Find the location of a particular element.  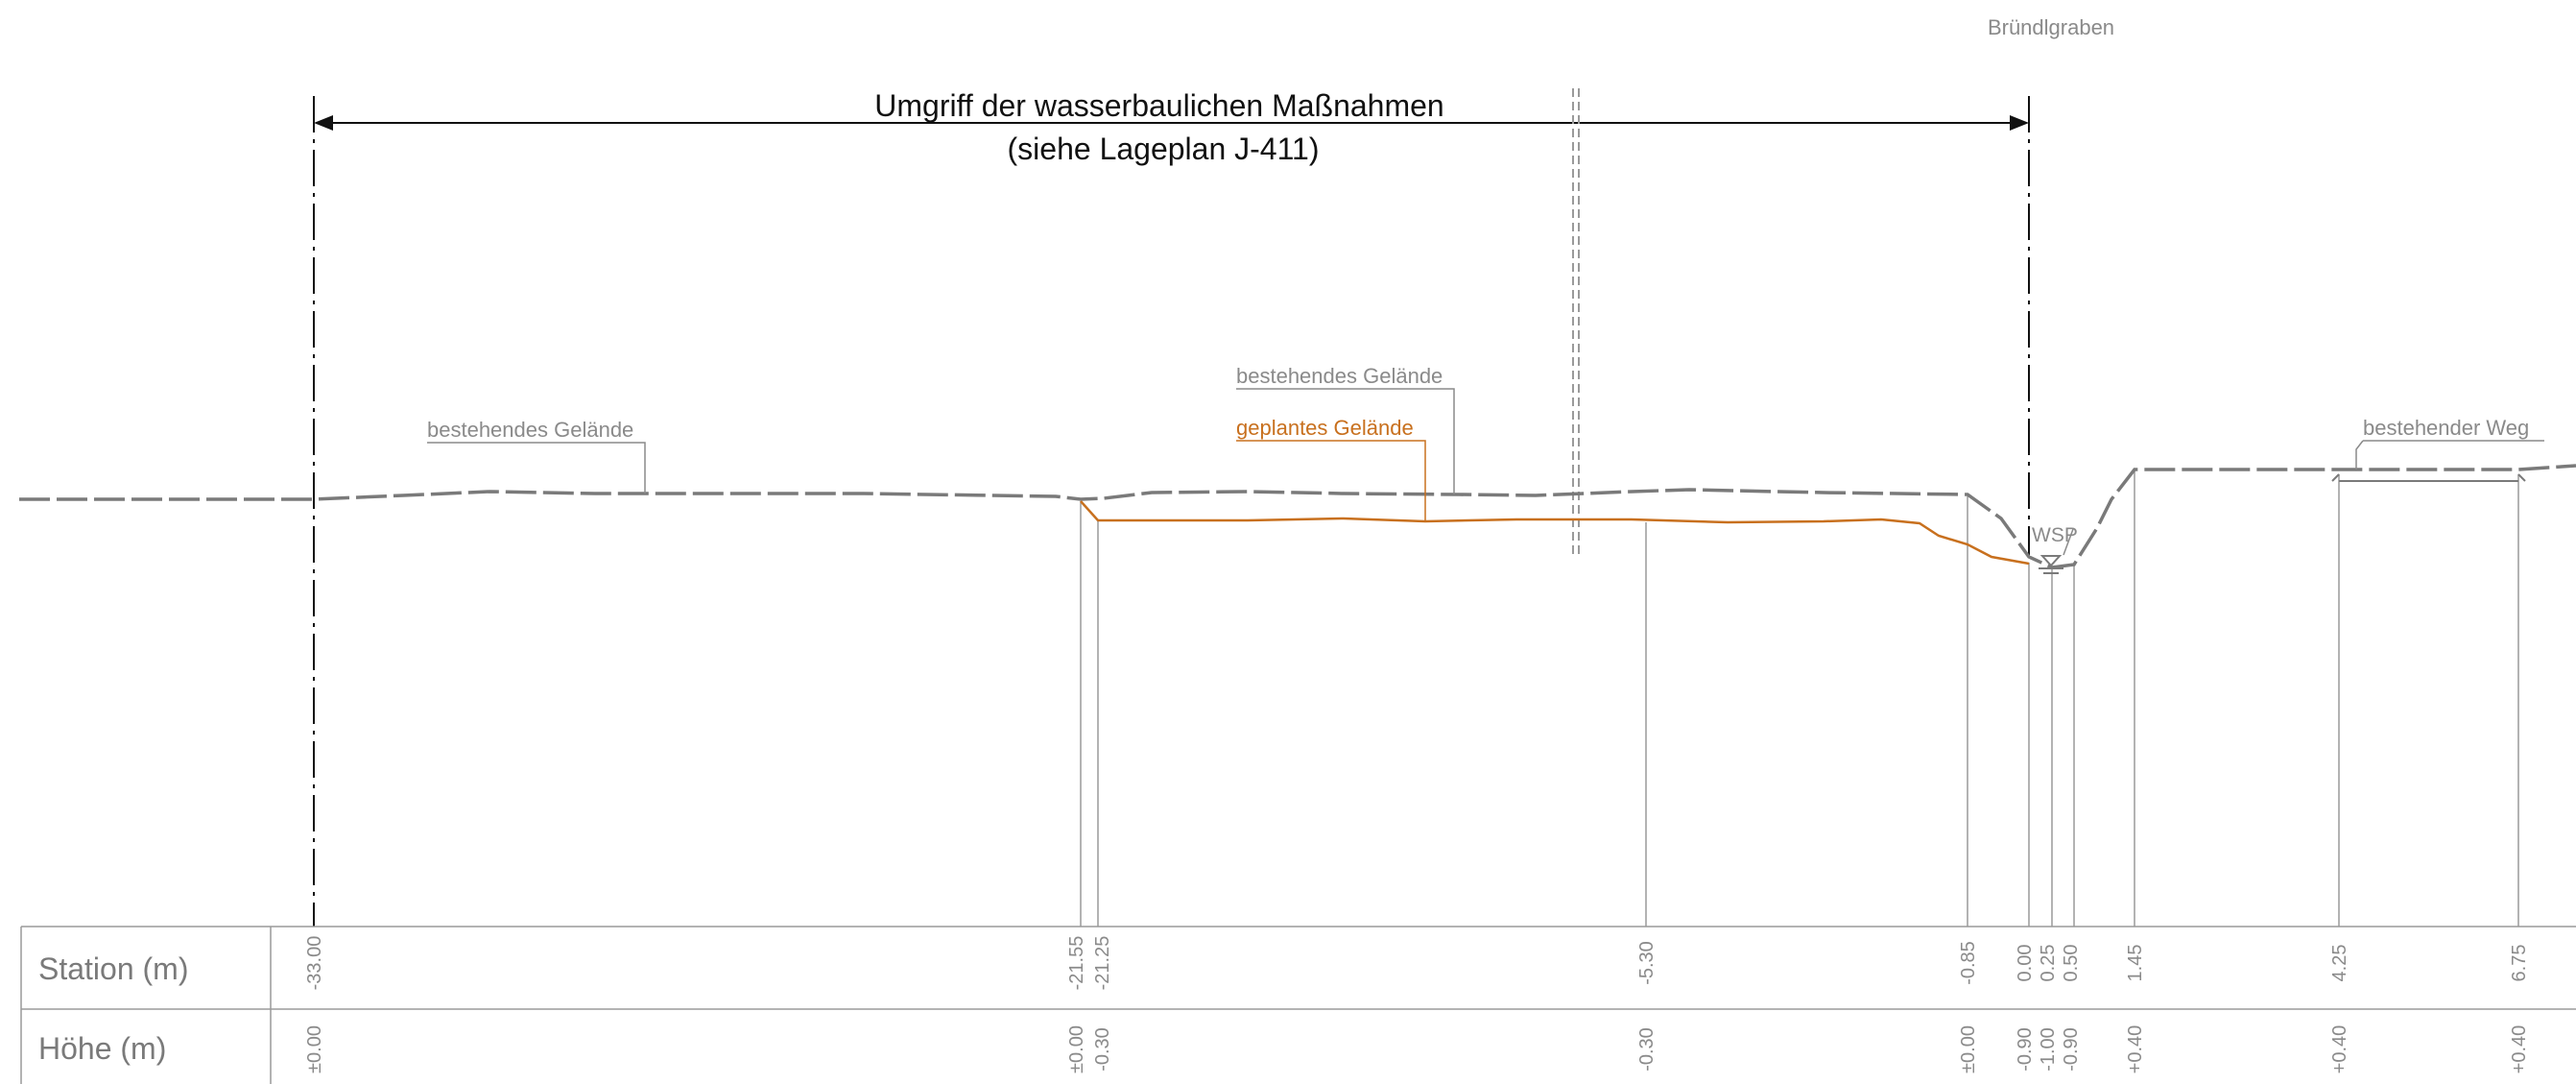

water-level-label: WSP is located at coordinates (2055, 535).